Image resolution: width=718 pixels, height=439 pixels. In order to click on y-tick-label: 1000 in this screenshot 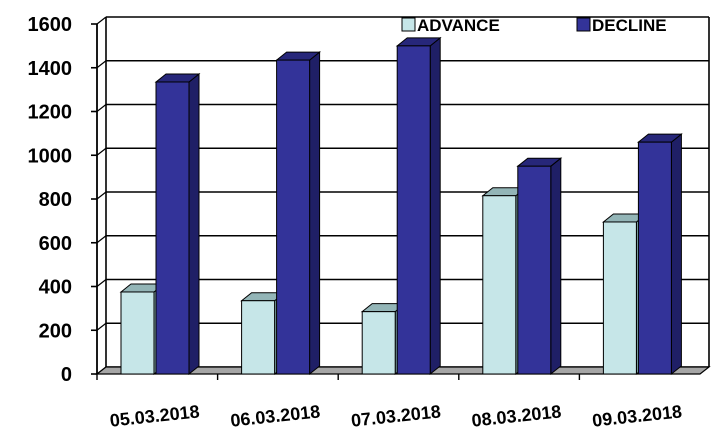, I will do `click(50, 156)`.